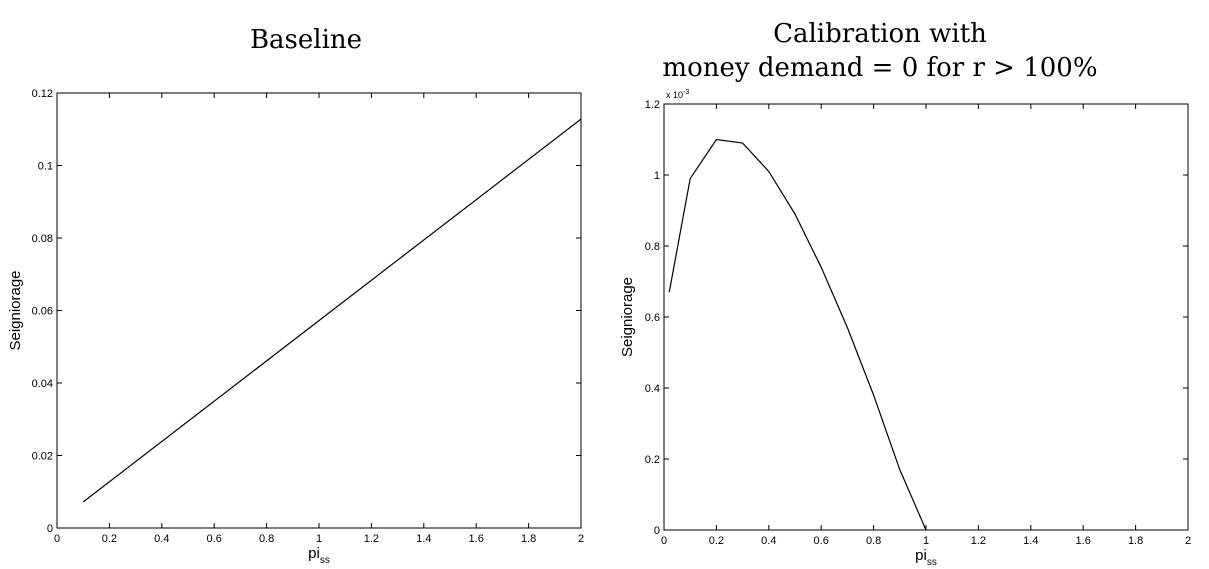 This screenshot has height=569, width=1209. Describe the element at coordinates (42, 239) in the screenshot. I see `y-tick-label: 0.08` at that location.